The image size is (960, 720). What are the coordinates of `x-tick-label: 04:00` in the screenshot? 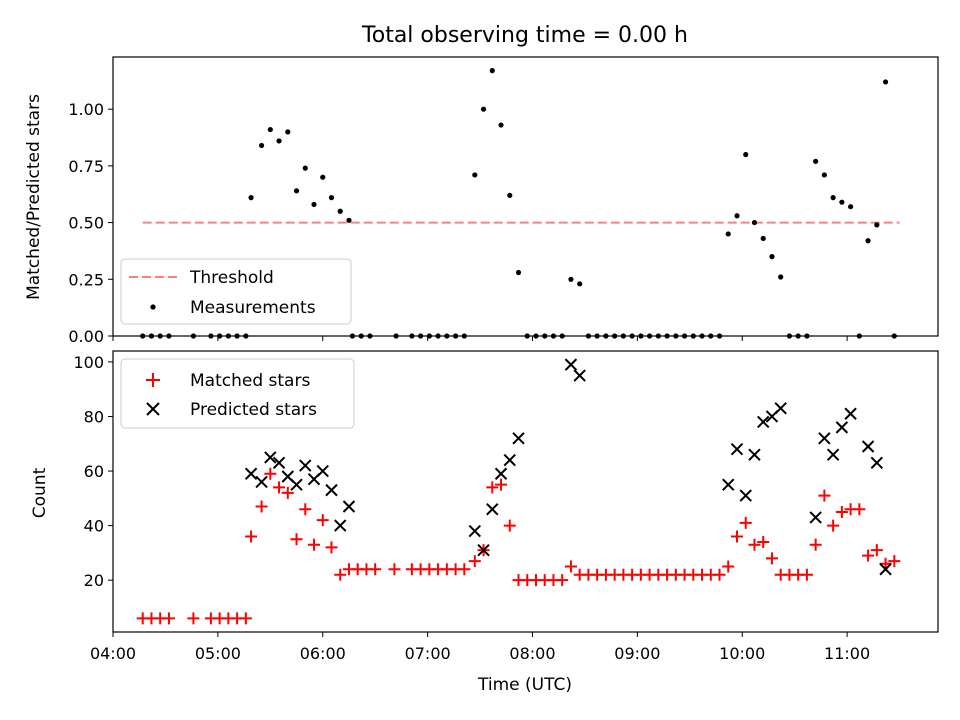 It's located at (113, 653).